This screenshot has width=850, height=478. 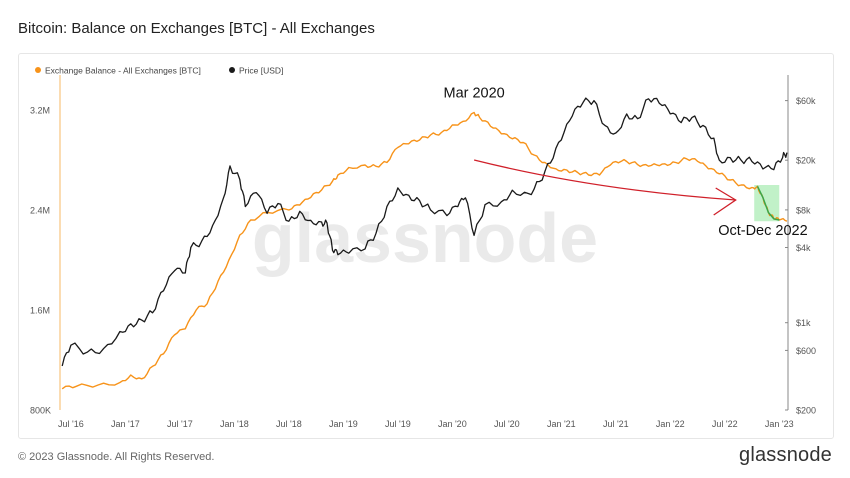 What do you see at coordinates (806, 101) in the screenshot?
I see `y-right-tick-label: $60k` at bounding box center [806, 101].